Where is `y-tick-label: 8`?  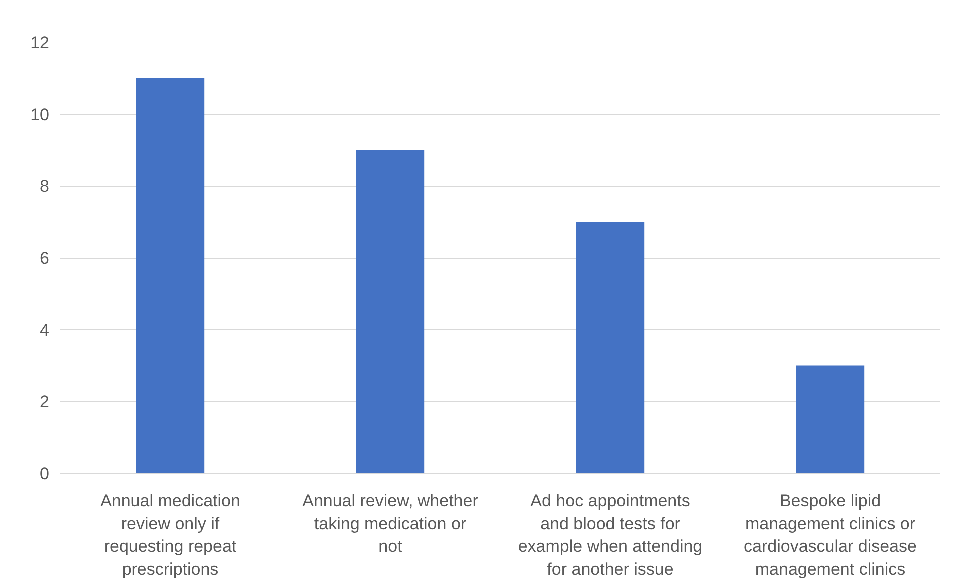 y-tick-label: 8 is located at coordinates (45, 186).